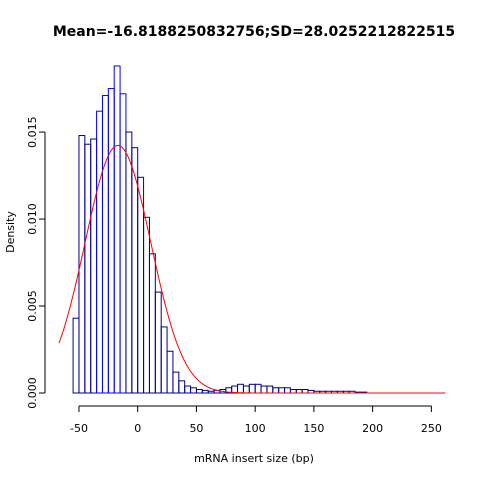 The height and width of the screenshot is (485, 480). What do you see at coordinates (32, 219) in the screenshot?
I see `y-tick-label: 0.010` at bounding box center [32, 219].